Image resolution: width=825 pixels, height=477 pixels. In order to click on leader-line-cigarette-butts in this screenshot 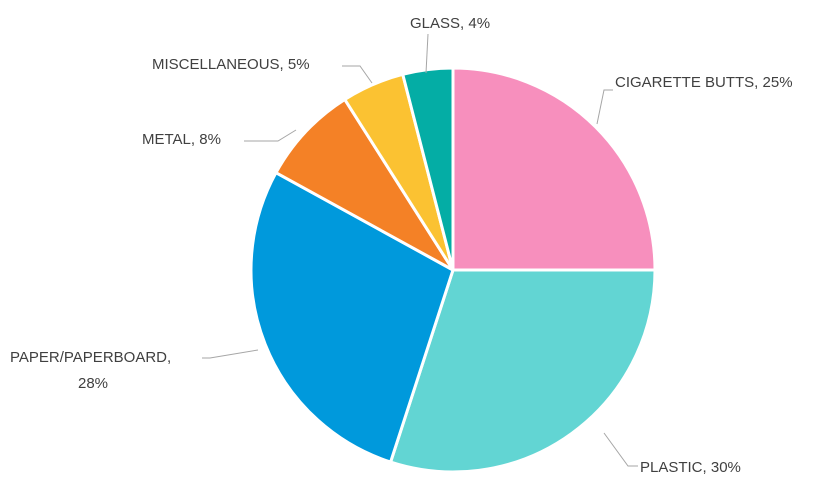, I will do `click(604, 107)`.